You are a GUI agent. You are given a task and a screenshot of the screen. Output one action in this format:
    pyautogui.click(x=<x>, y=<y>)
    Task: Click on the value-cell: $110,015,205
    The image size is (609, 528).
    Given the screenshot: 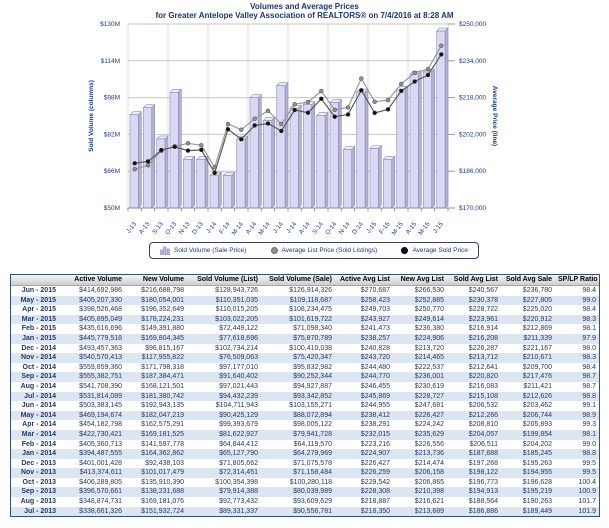 What is the action you would take?
    pyautogui.click(x=236, y=310)
    